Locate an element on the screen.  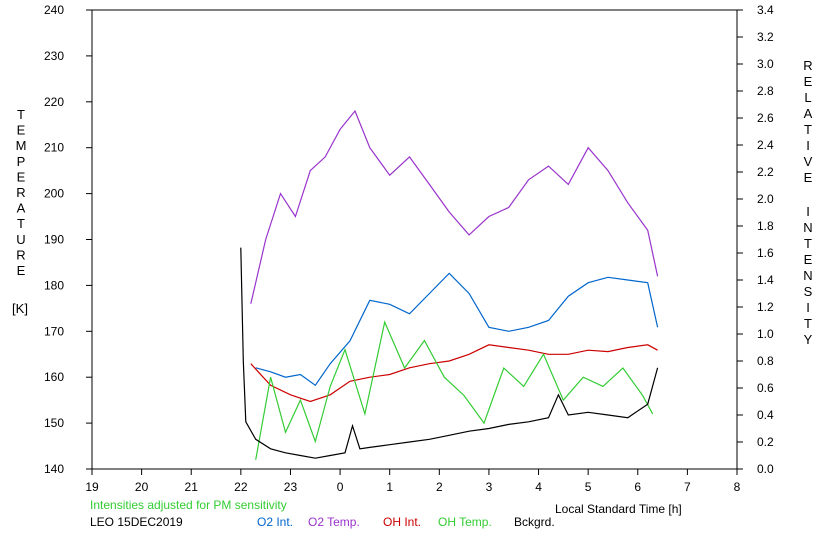
left-tick-label: 230 is located at coordinates (54, 56).